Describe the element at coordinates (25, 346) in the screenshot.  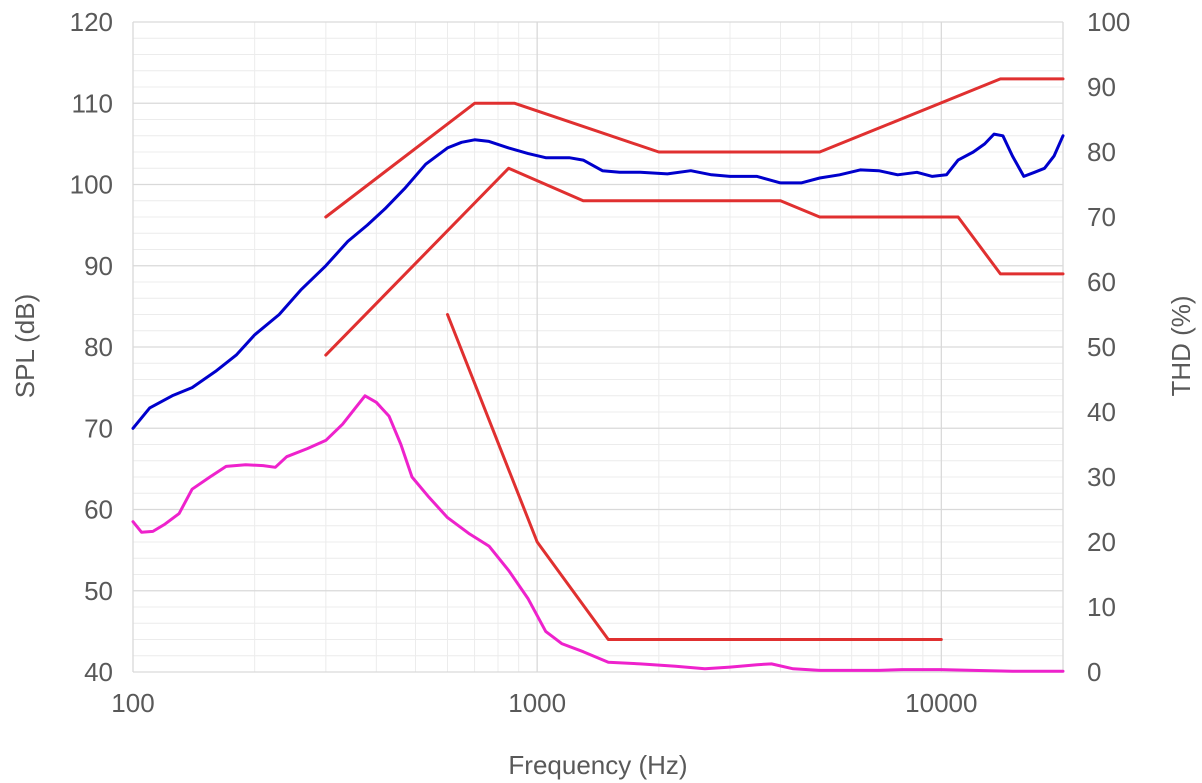
I see `y-axis-label: SPL (dB)` at that location.